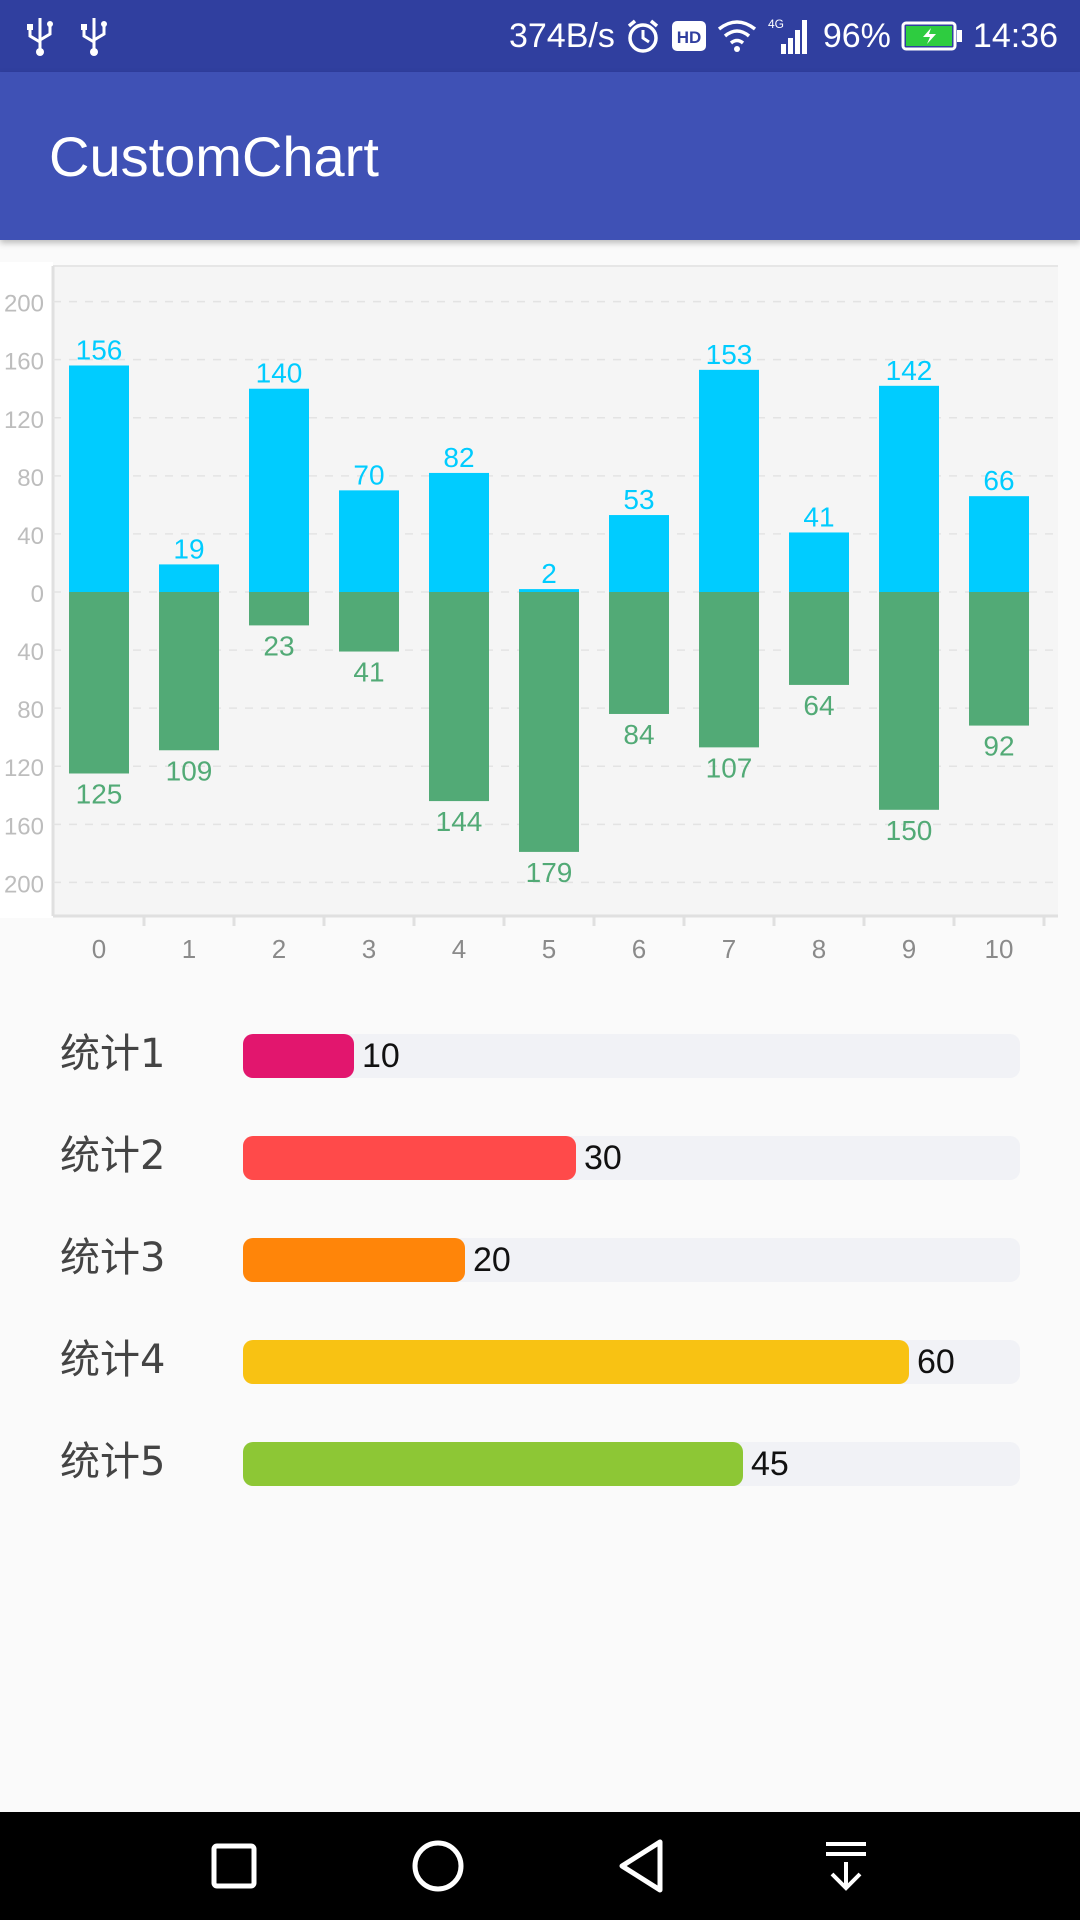  What do you see at coordinates (278, 645) in the screenshot?
I see `bar-negative-value-label: 23` at bounding box center [278, 645].